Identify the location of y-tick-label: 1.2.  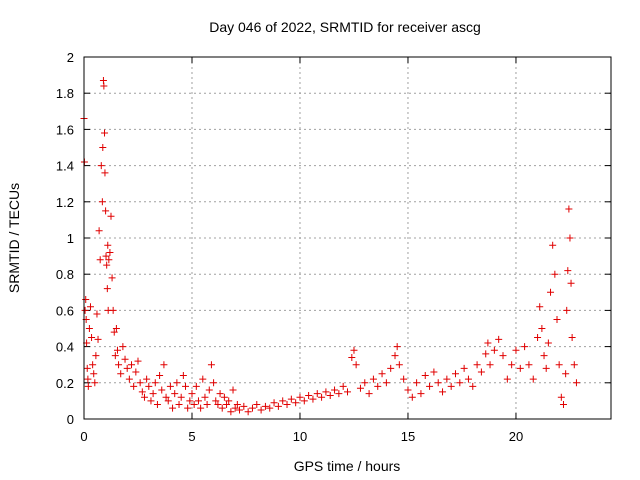
(65, 202).